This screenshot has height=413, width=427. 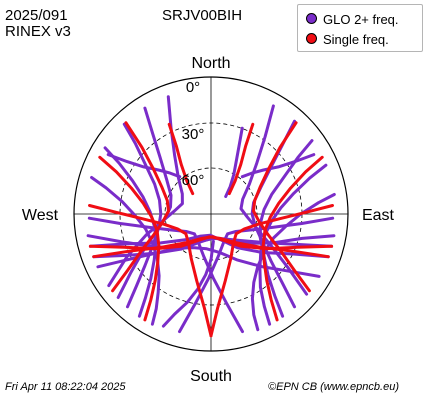 I want to click on chart-title: SRJV00BIH, so click(x=202, y=15).